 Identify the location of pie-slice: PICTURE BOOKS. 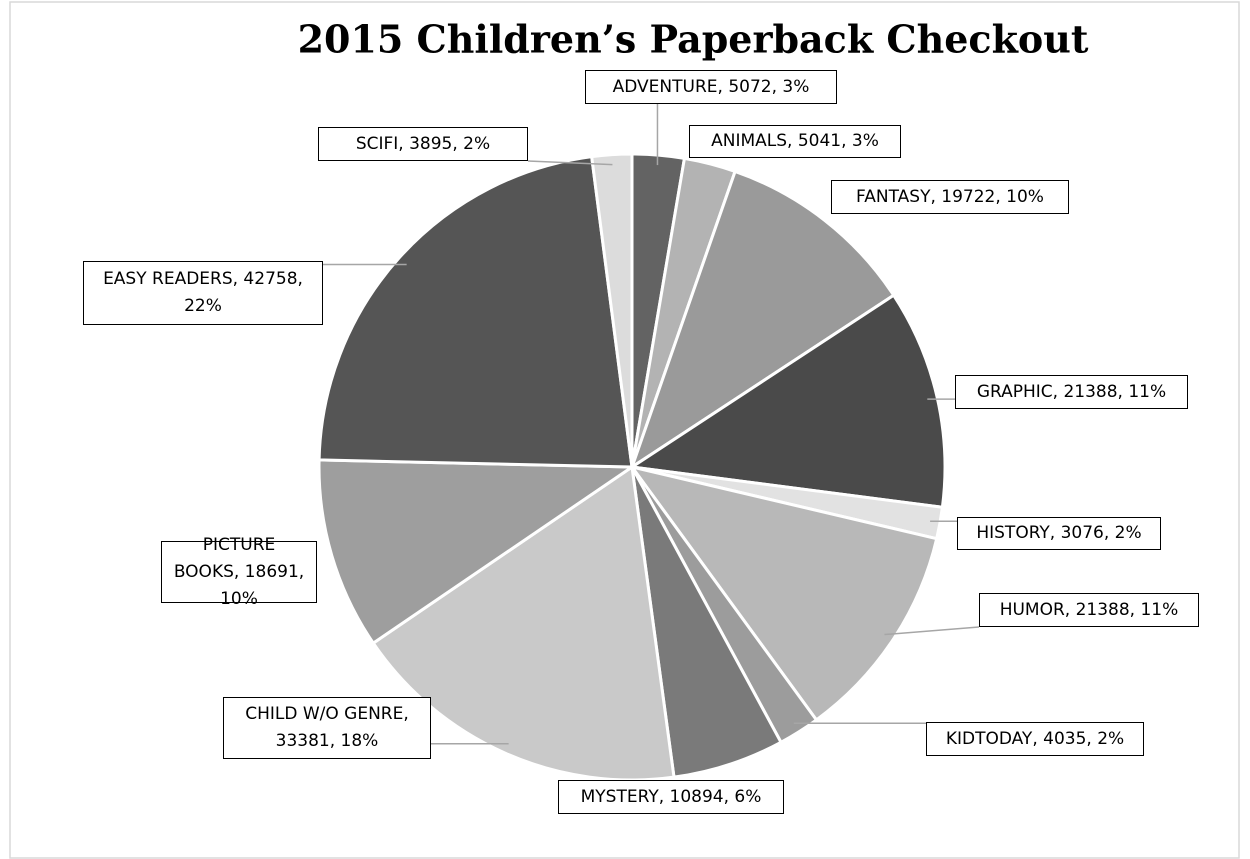
(477, 552).